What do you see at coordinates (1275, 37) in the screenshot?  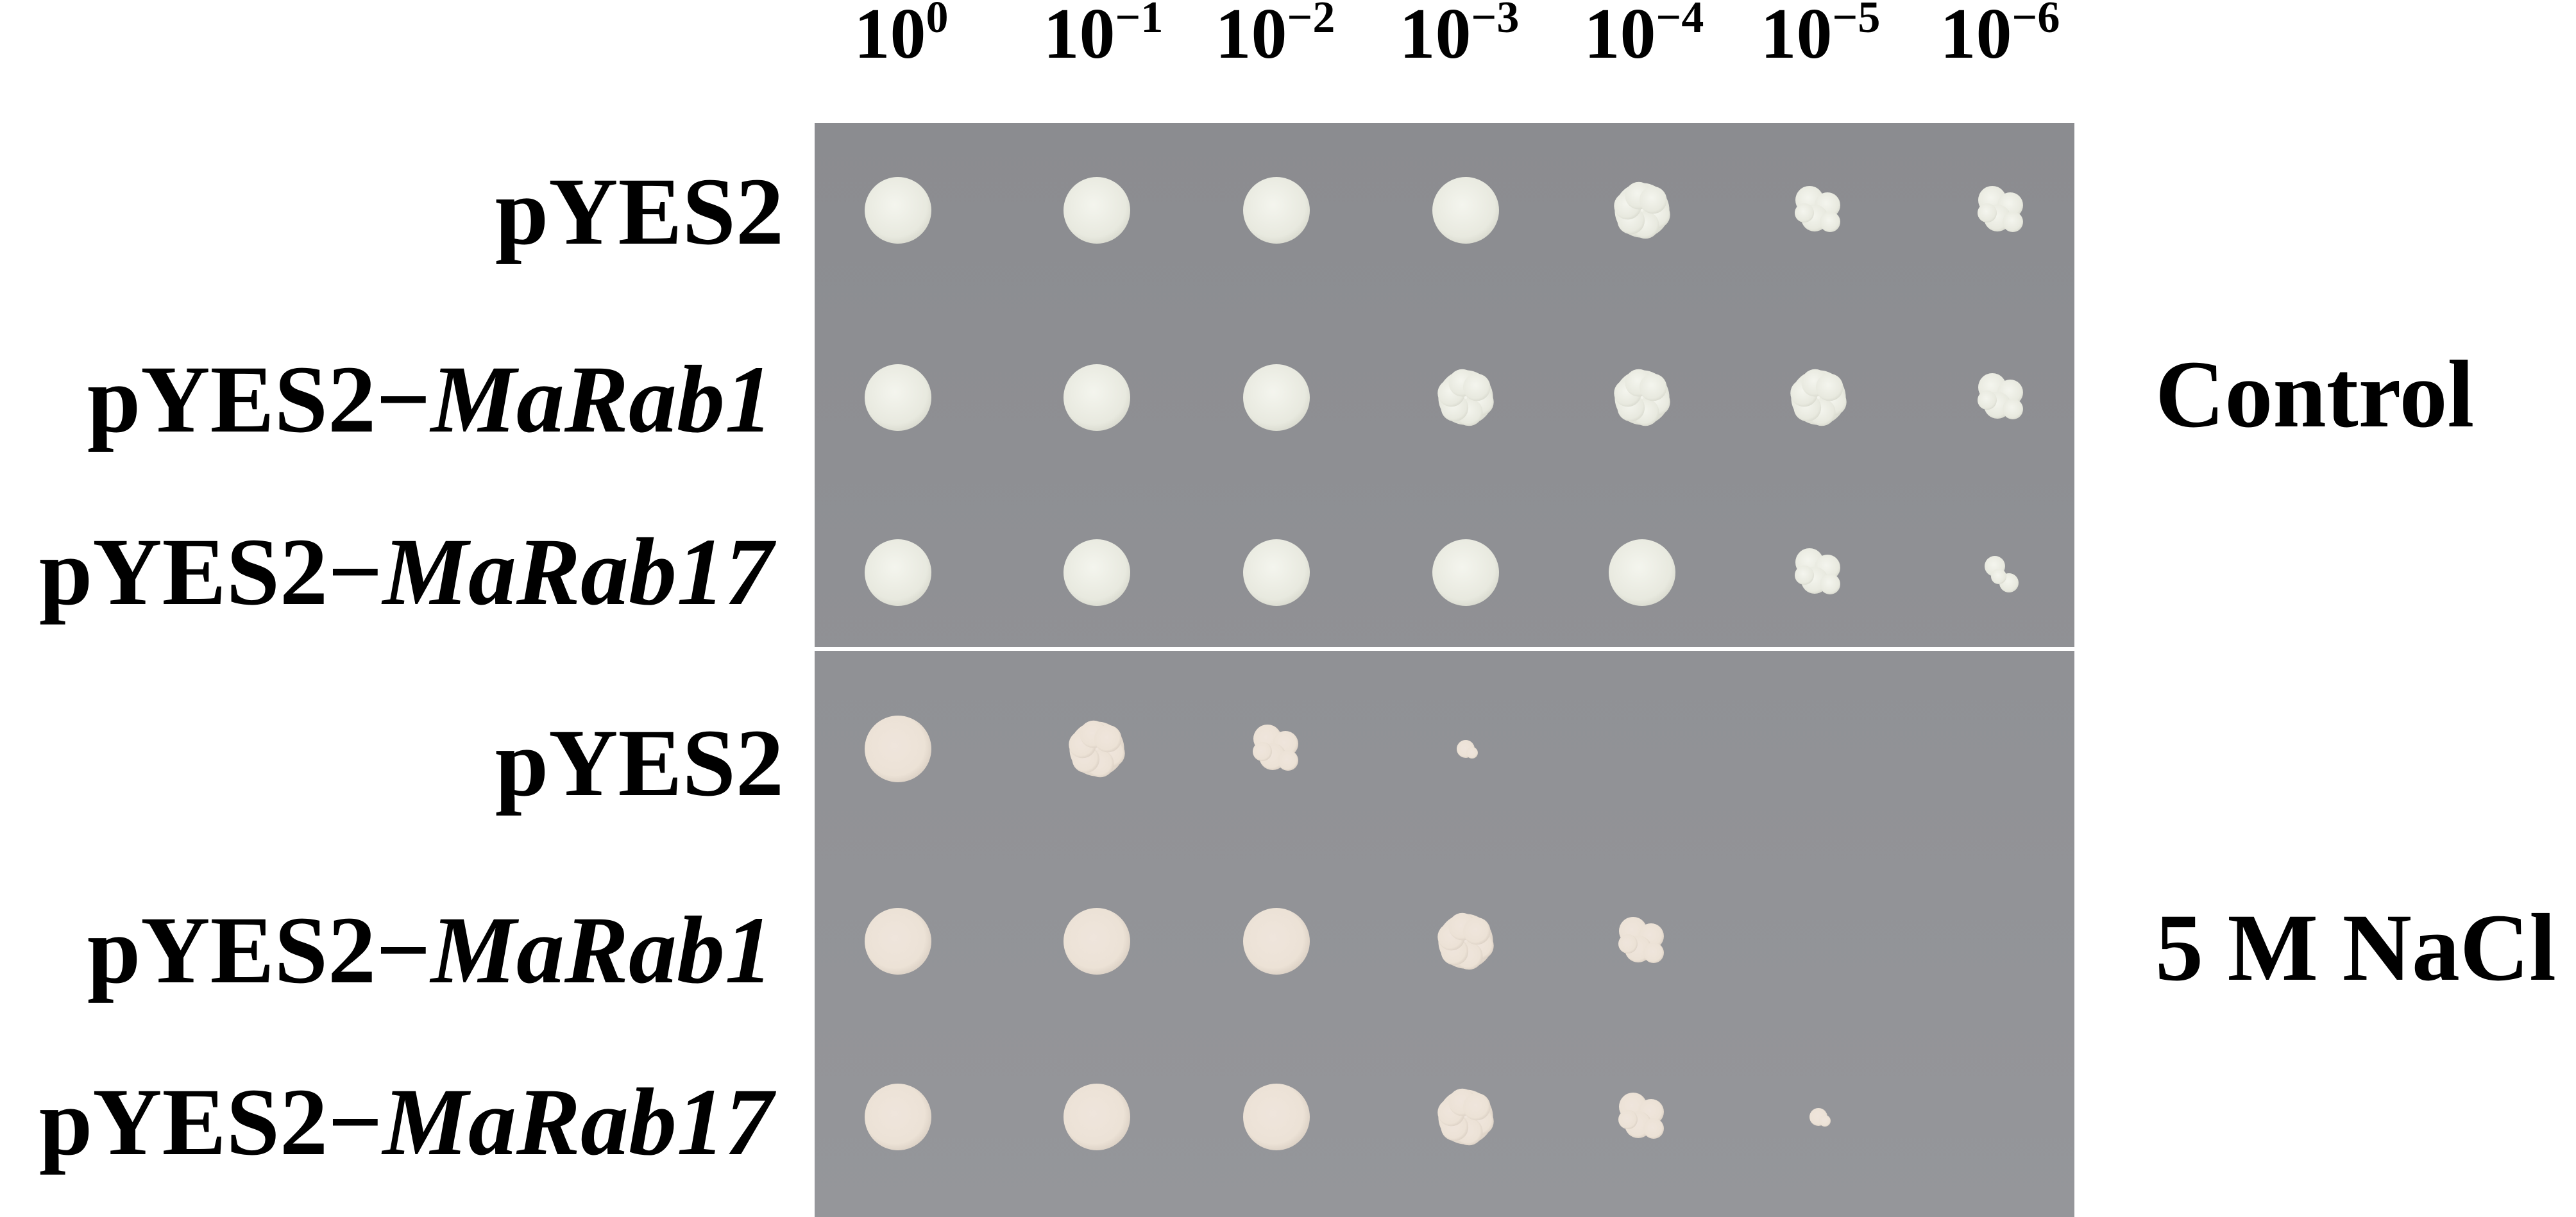 I see `dilution-header: 10−2` at bounding box center [1275, 37].